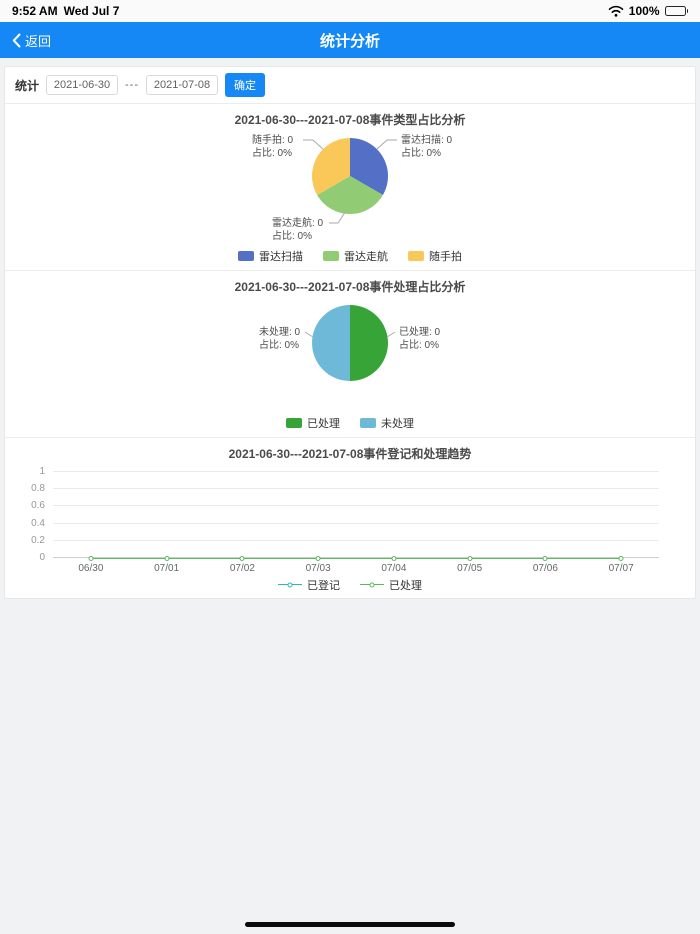 This screenshot has width=700, height=934. What do you see at coordinates (38, 540) in the screenshot?
I see `y-tick-label: 0.2` at bounding box center [38, 540].